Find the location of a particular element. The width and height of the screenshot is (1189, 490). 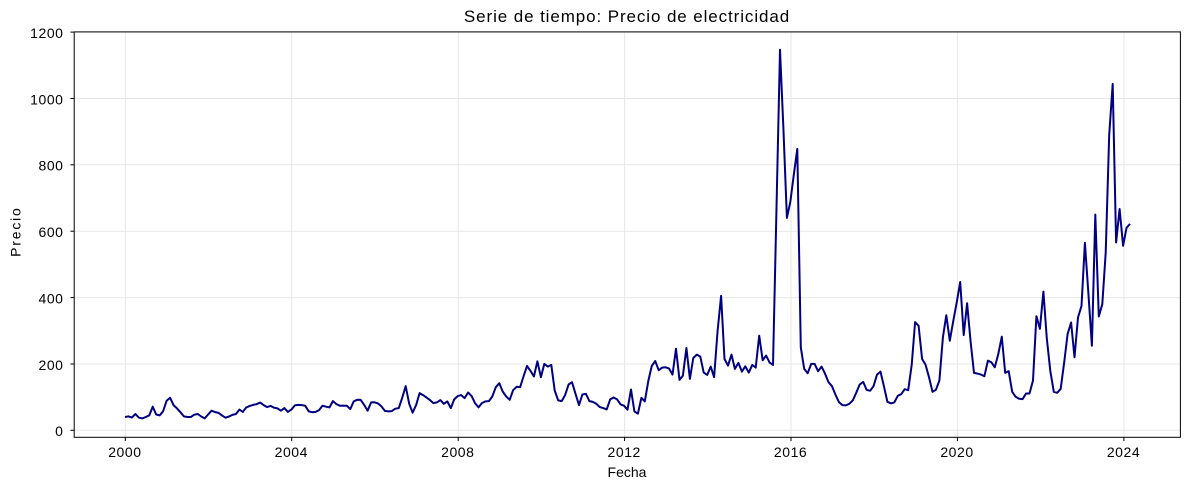

svg-text: 2016 is located at coordinates (790, 452).